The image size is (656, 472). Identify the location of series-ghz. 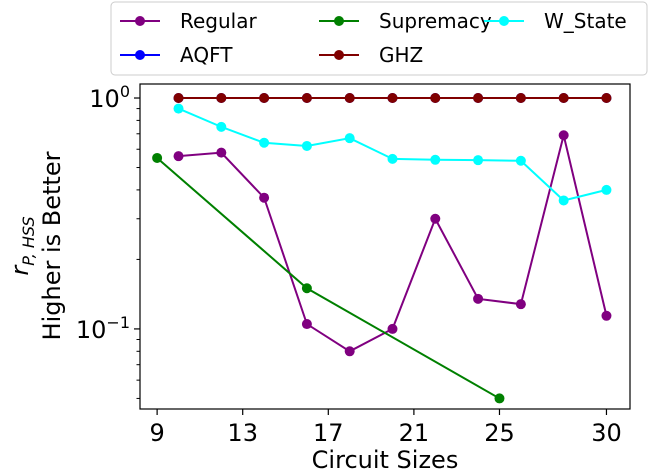
(392, 98).